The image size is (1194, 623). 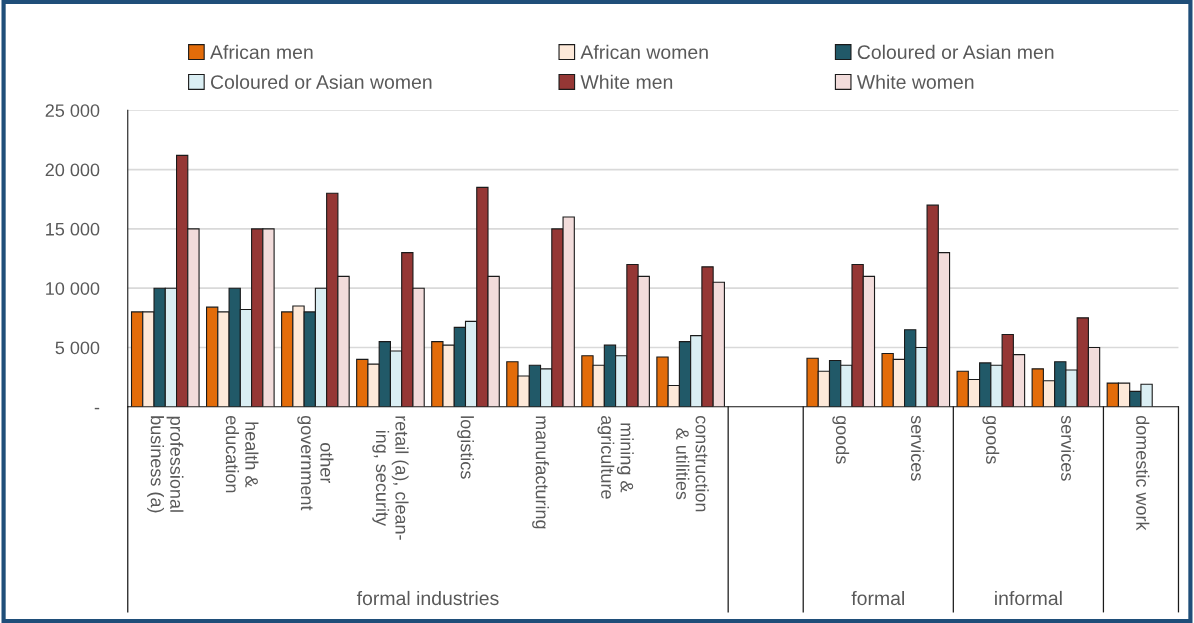 I want to click on legend-label: African women, so click(x=644, y=52).